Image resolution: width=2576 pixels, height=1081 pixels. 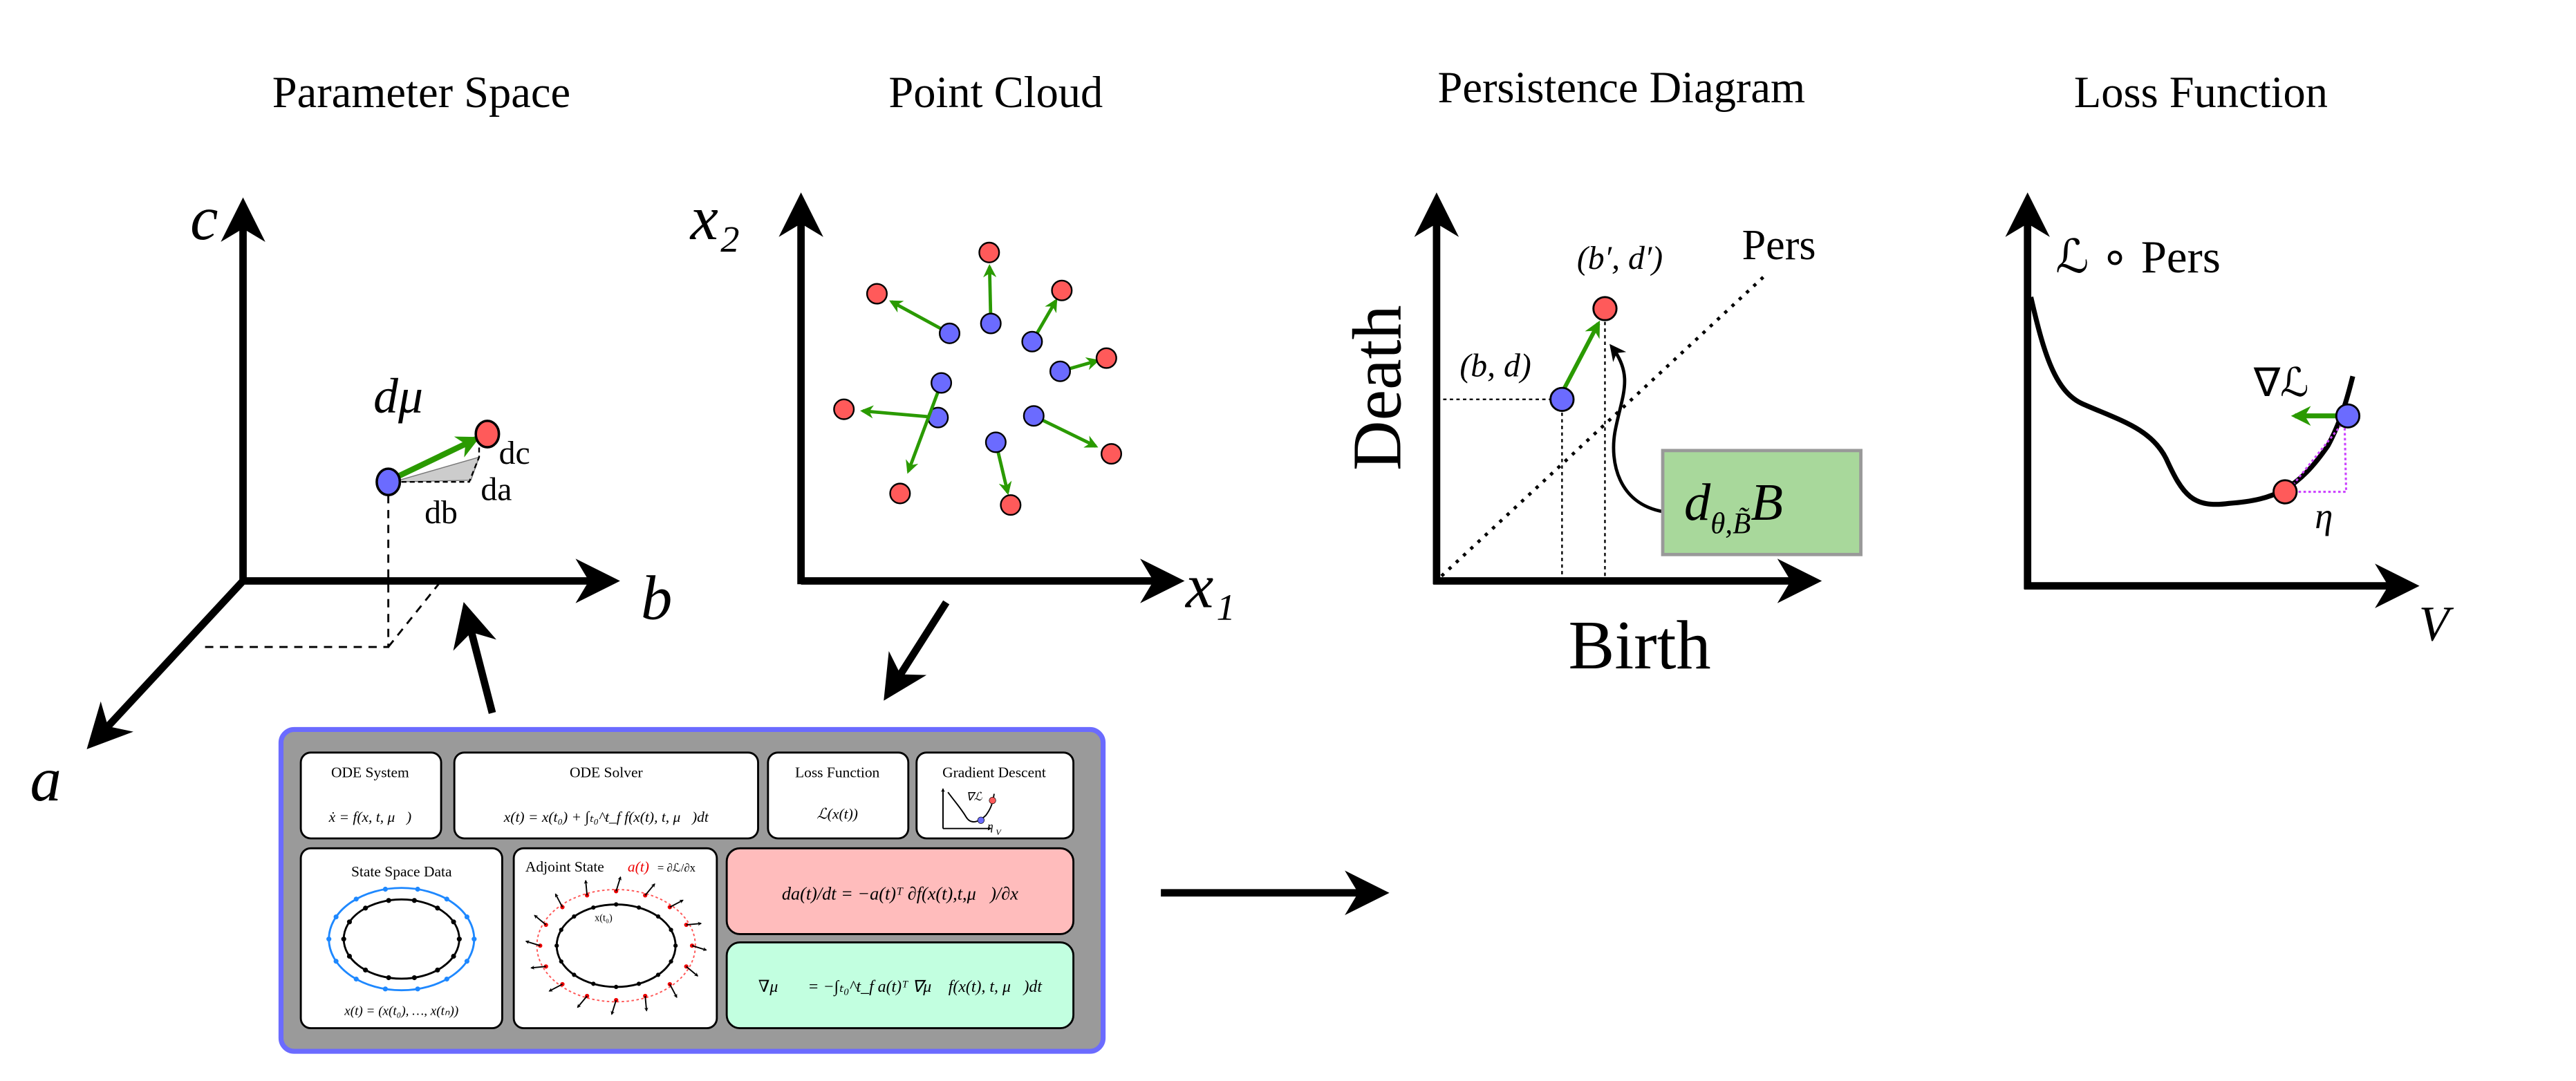 I want to click on d-mu-label: dμ⃗, so click(x=417, y=396).